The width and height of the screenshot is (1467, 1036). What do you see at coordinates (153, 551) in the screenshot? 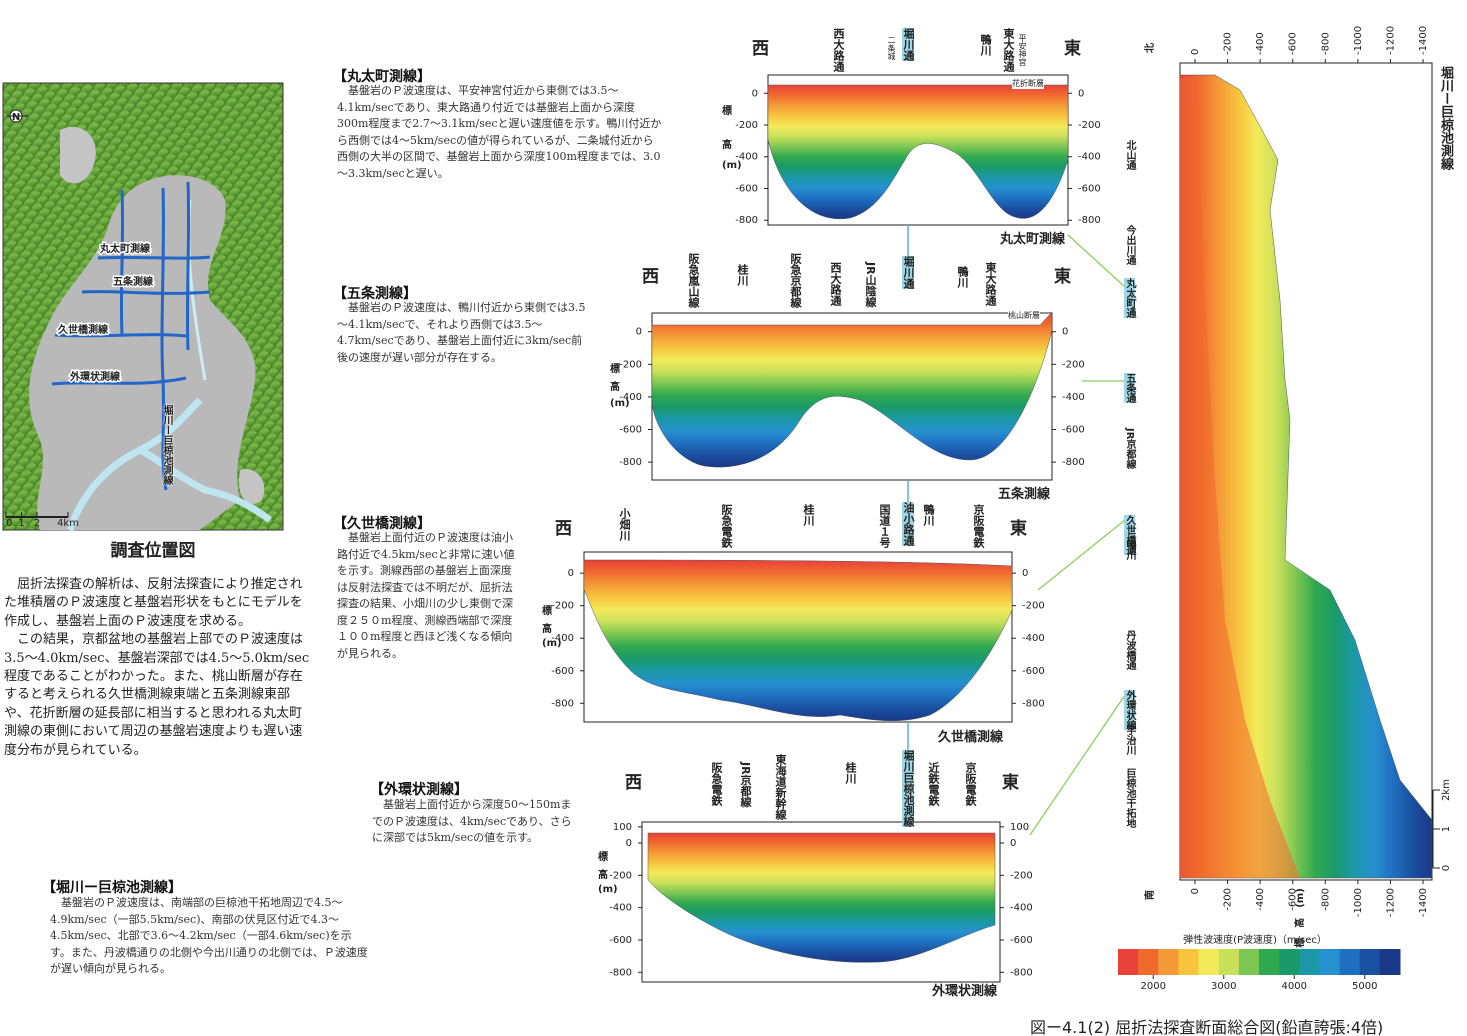
I see `map-caption: 調査位置図` at bounding box center [153, 551].